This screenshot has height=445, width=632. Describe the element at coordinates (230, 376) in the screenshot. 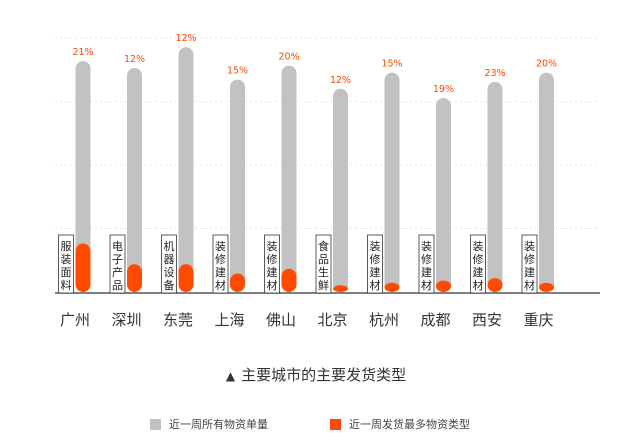

I see `triangle-up-icon: ▲` at that location.